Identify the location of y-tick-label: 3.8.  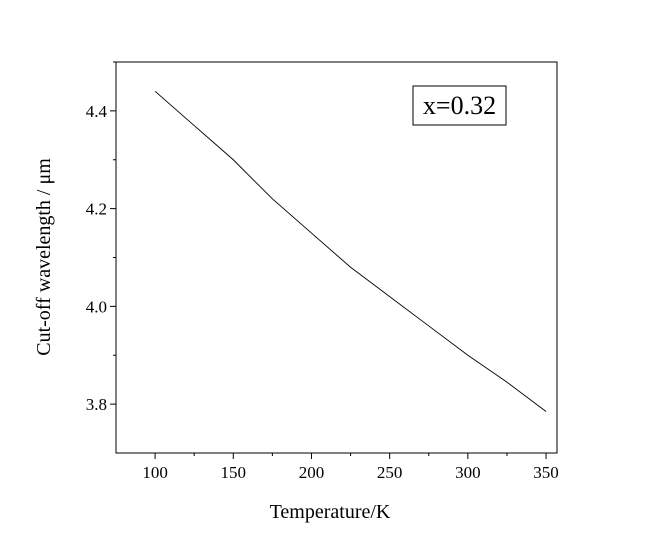
(96, 404).